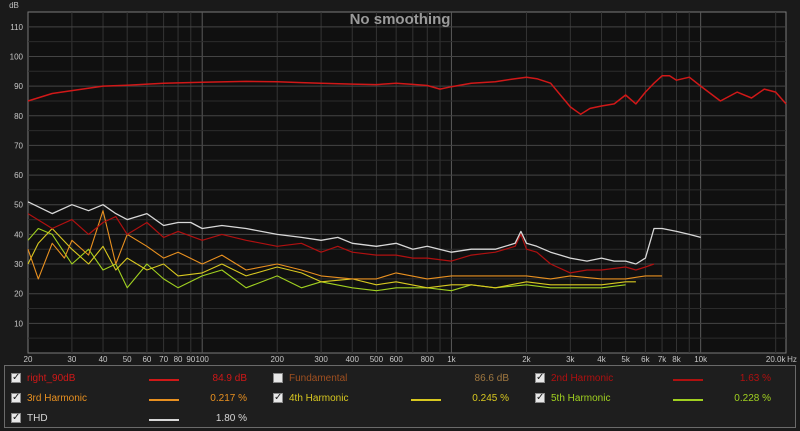 This screenshot has height=431, width=800. I want to click on x-tick-label: 500, so click(377, 359).